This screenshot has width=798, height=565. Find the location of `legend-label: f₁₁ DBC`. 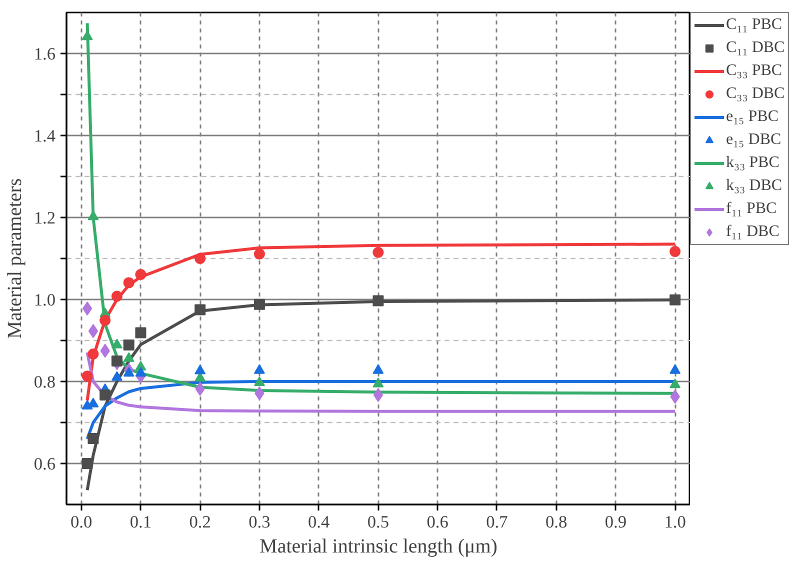

legend-label: f₁₁ DBC is located at coordinates (753, 232).